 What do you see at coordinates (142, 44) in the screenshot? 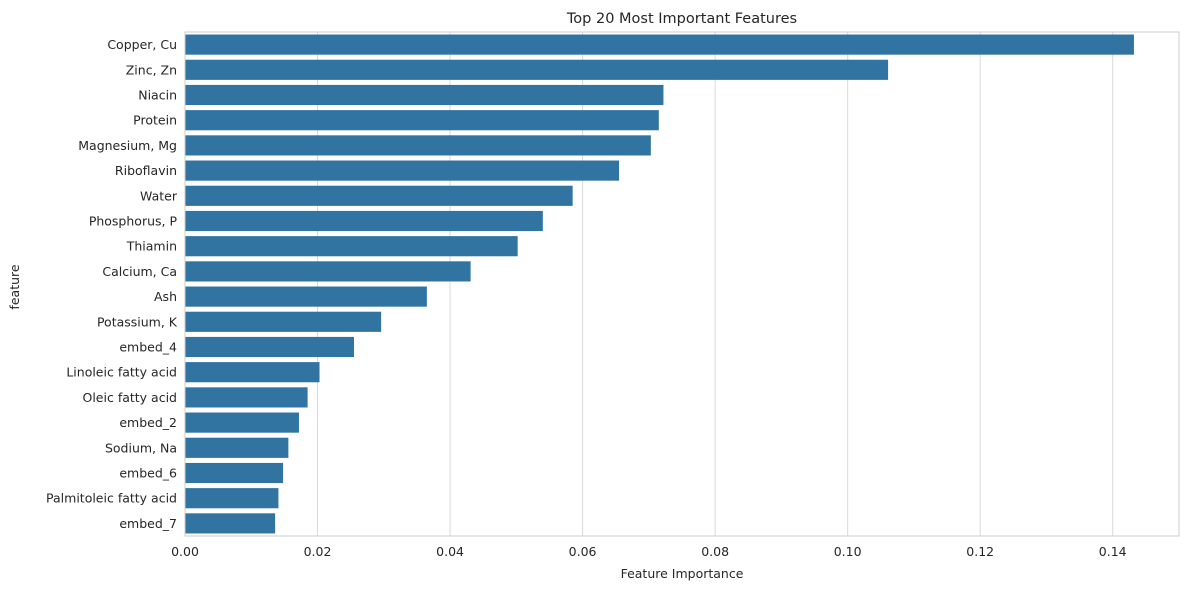
I see `y-tick-label: Copper, Cu` at bounding box center [142, 44].